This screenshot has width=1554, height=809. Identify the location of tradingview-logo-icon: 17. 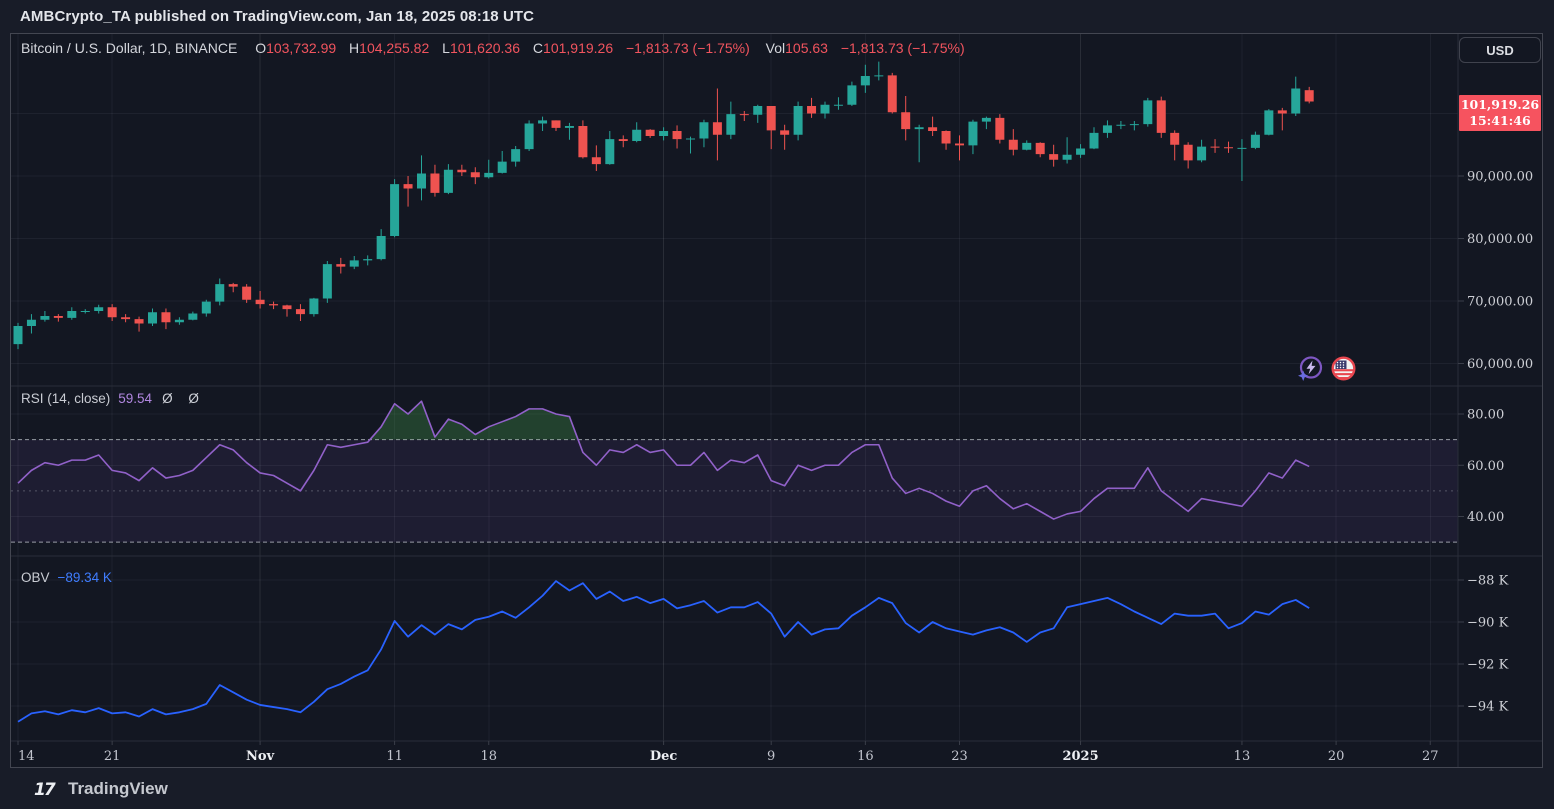
(47, 789).